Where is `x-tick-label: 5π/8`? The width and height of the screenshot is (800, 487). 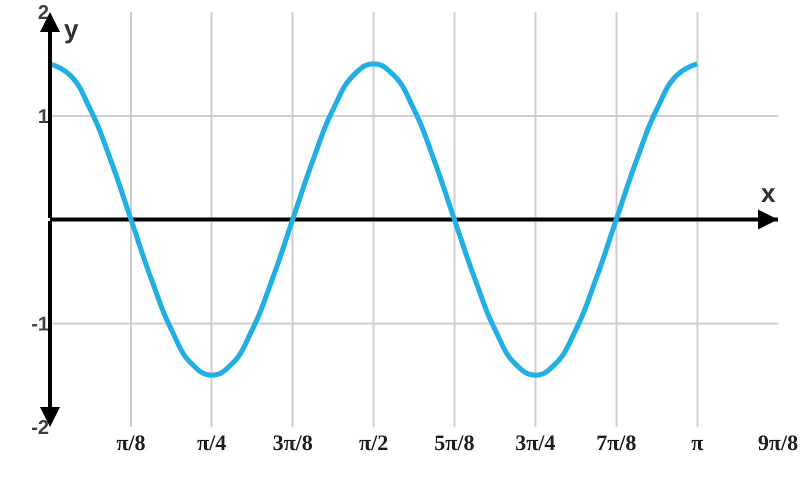
x-tick-label: 5π/8 is located at coordinates (454, 442).